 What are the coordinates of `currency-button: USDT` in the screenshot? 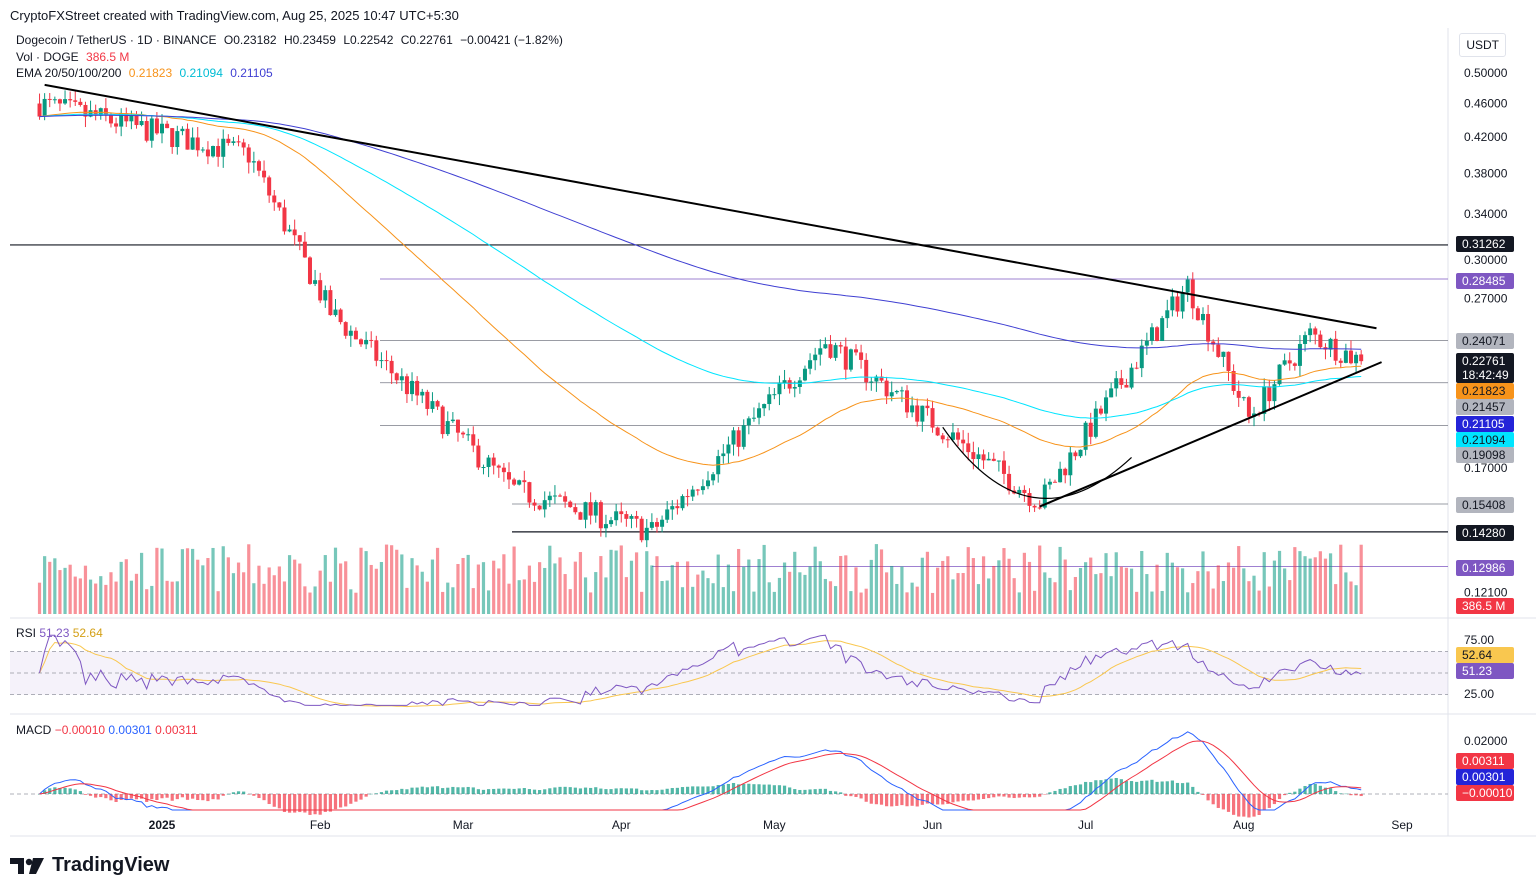 It's located at (1482, 45).